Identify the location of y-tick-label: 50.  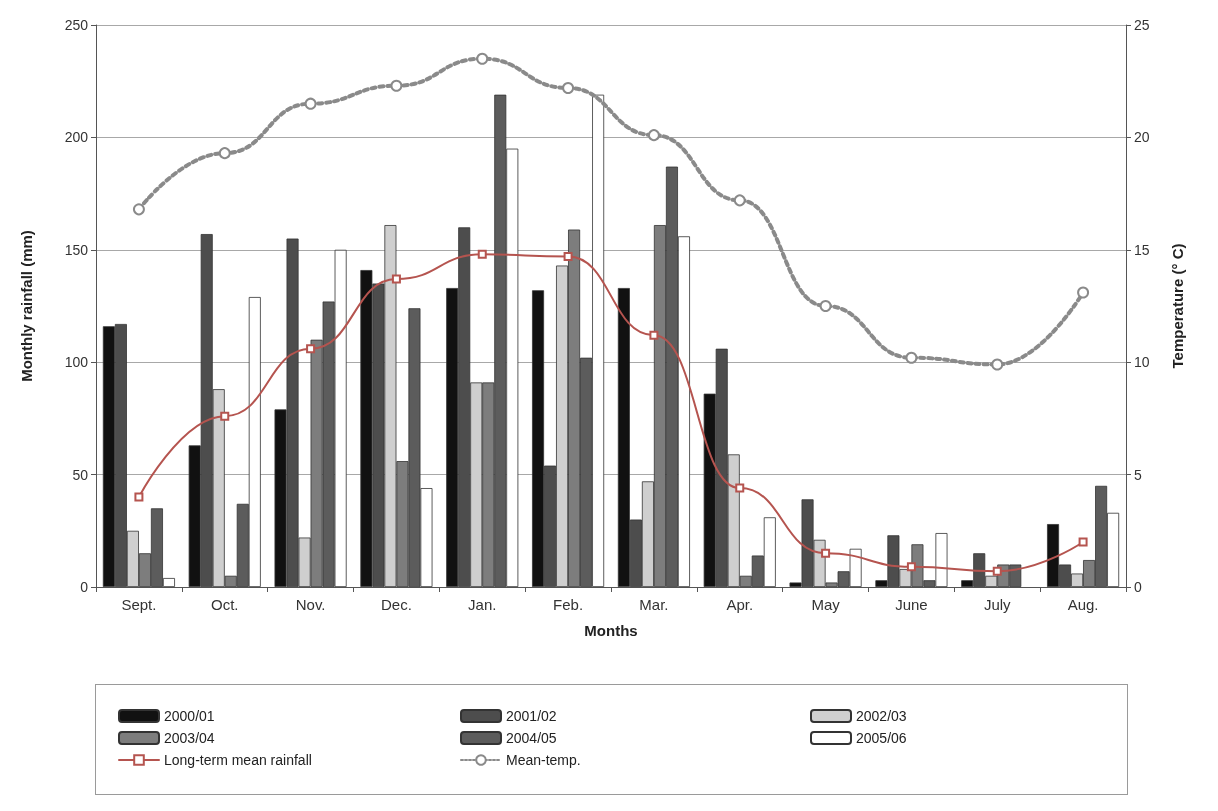
(80, 474).